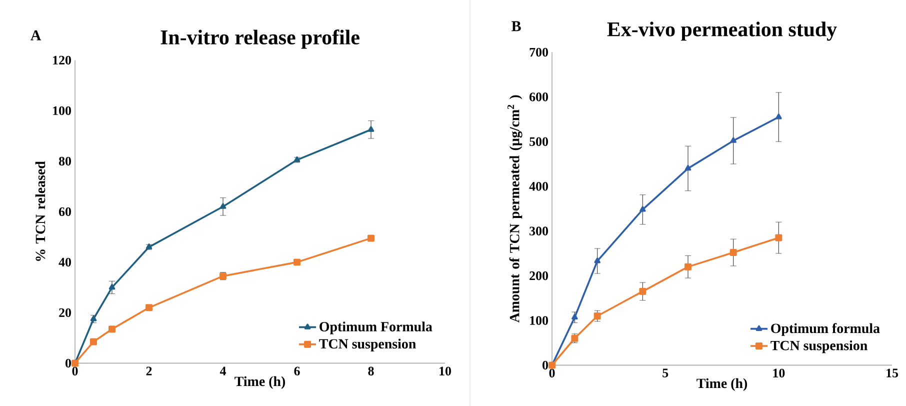  What do you see at coordinates (539, 97) in the screenshot?
I see `y-tick-label: 600` at bounding box center [539, 97].